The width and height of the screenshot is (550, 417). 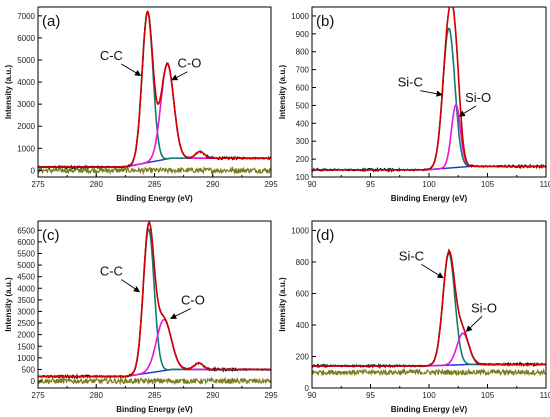 I want to click on envelope-line, so click(x=429, y=308).